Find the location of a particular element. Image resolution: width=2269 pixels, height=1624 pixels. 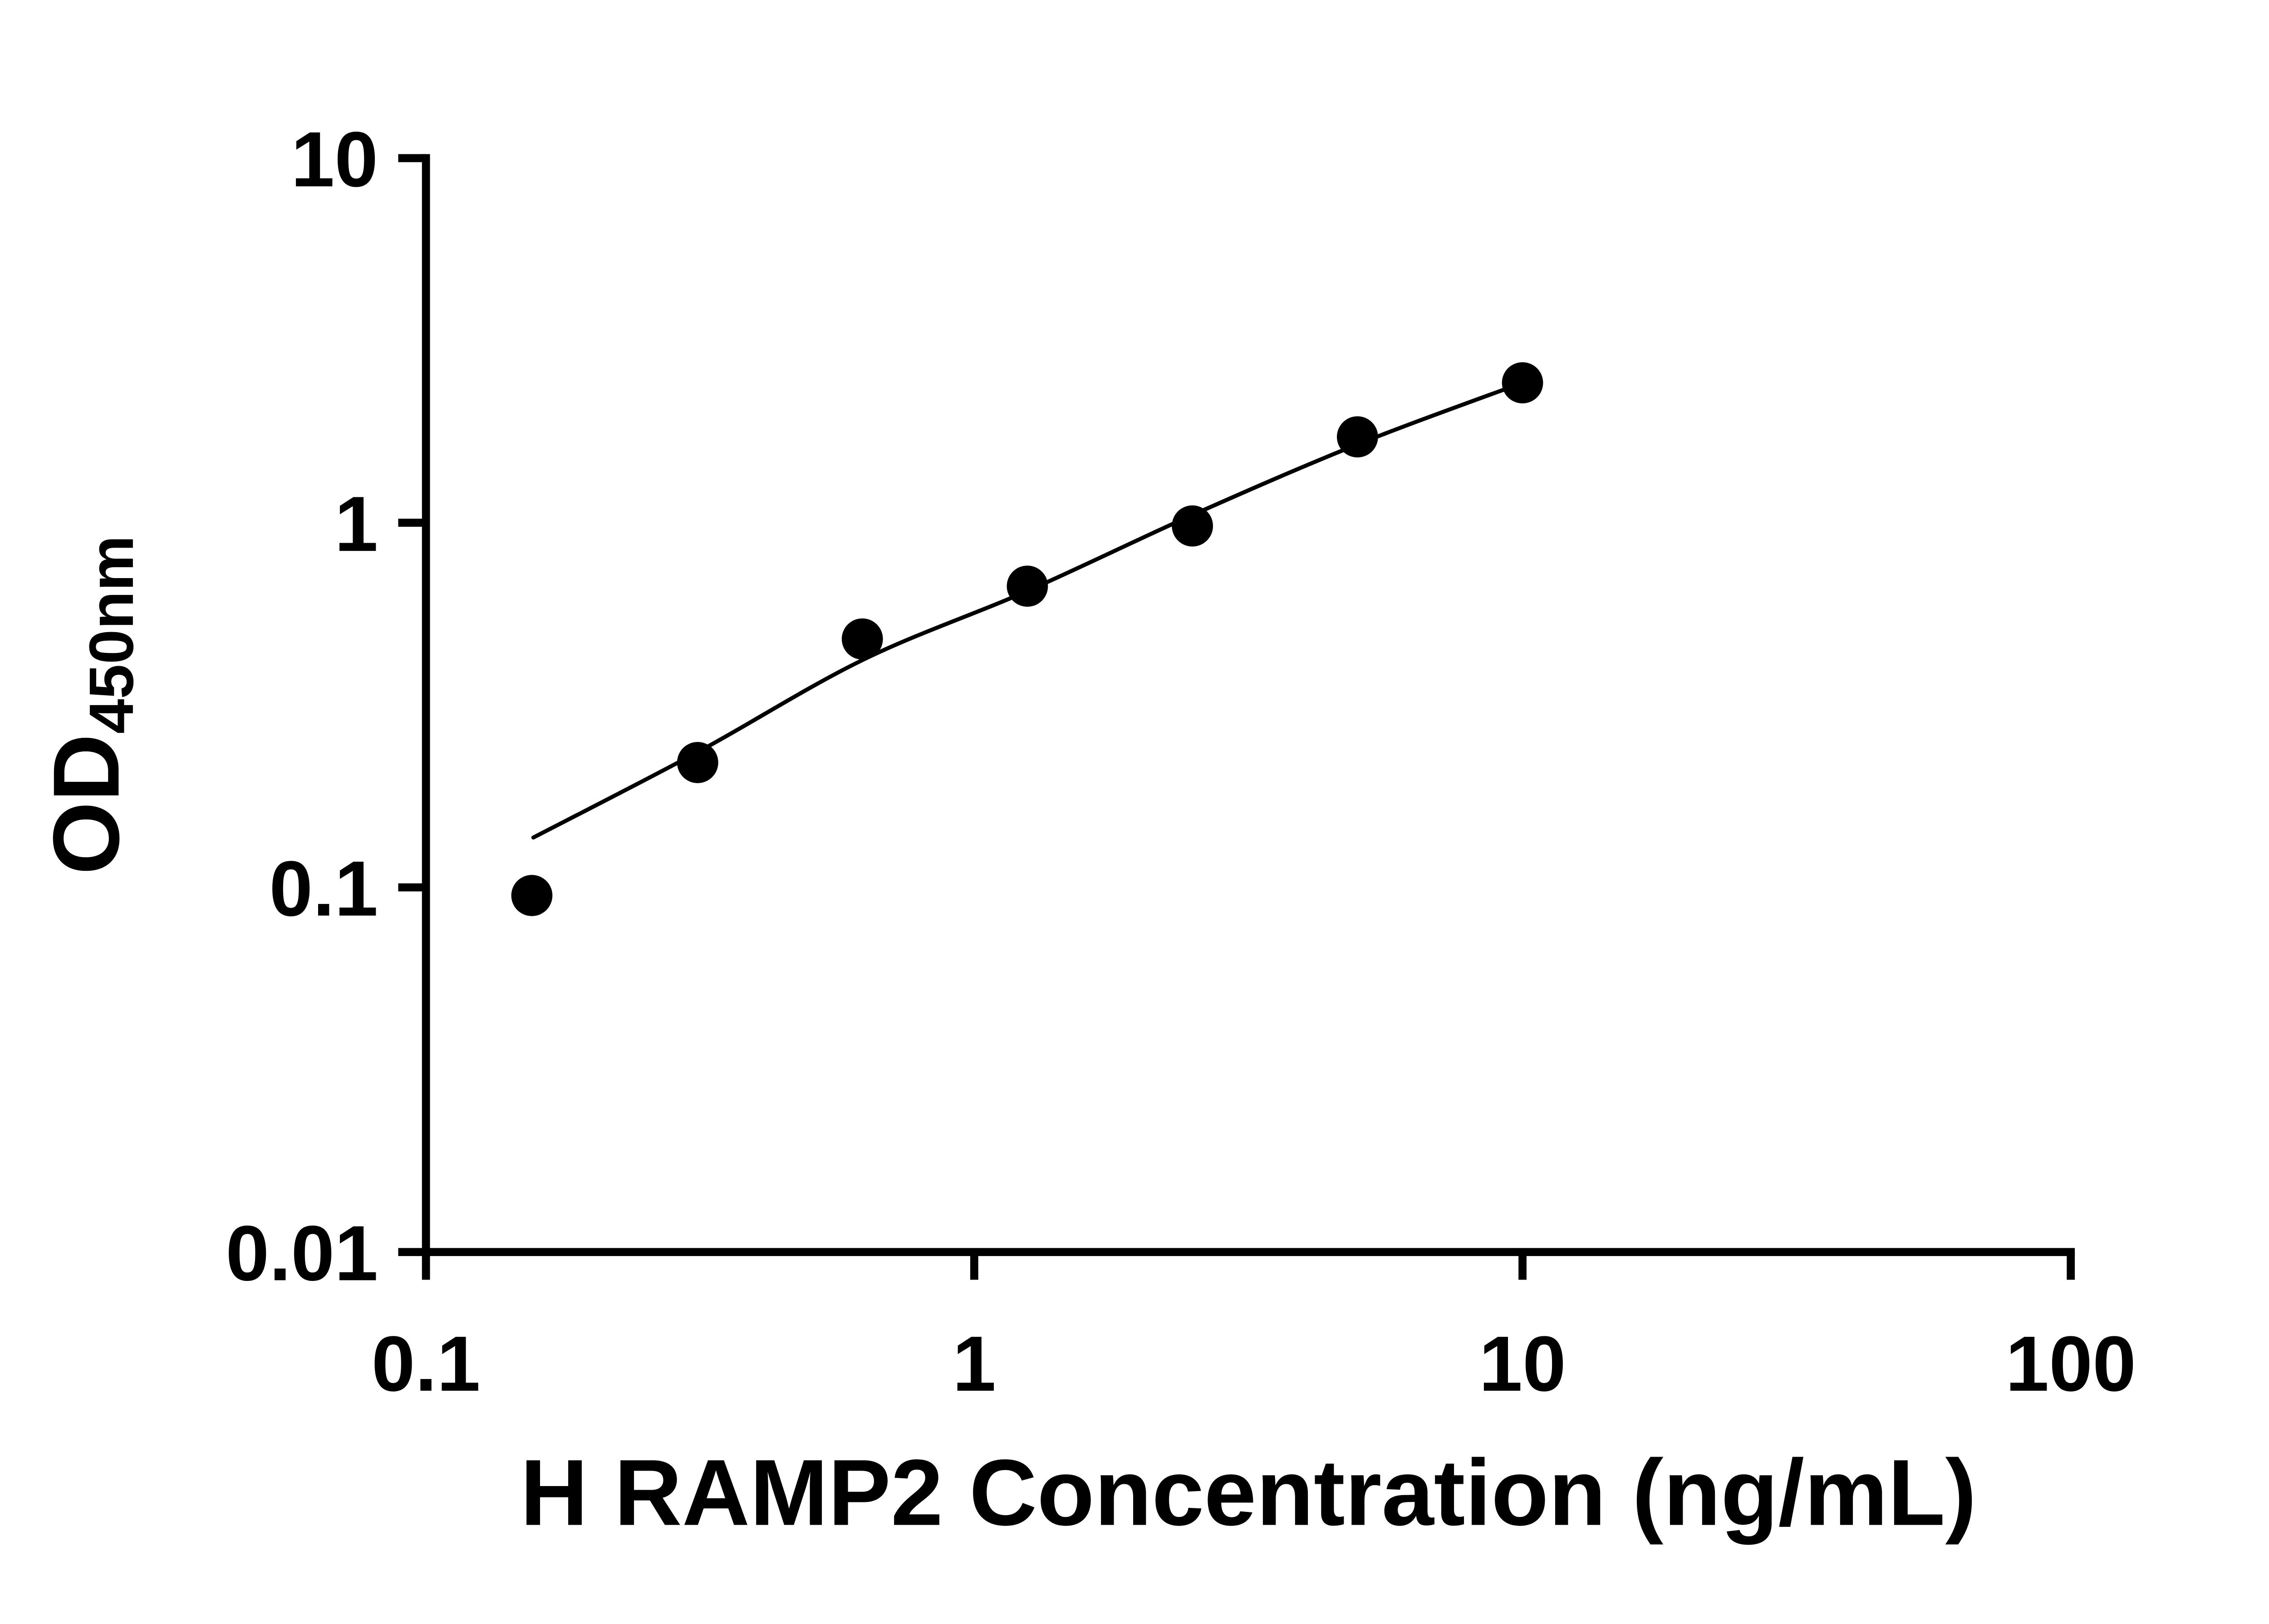

x-tick-label: 10 is located at coordinates (1522, 1364).